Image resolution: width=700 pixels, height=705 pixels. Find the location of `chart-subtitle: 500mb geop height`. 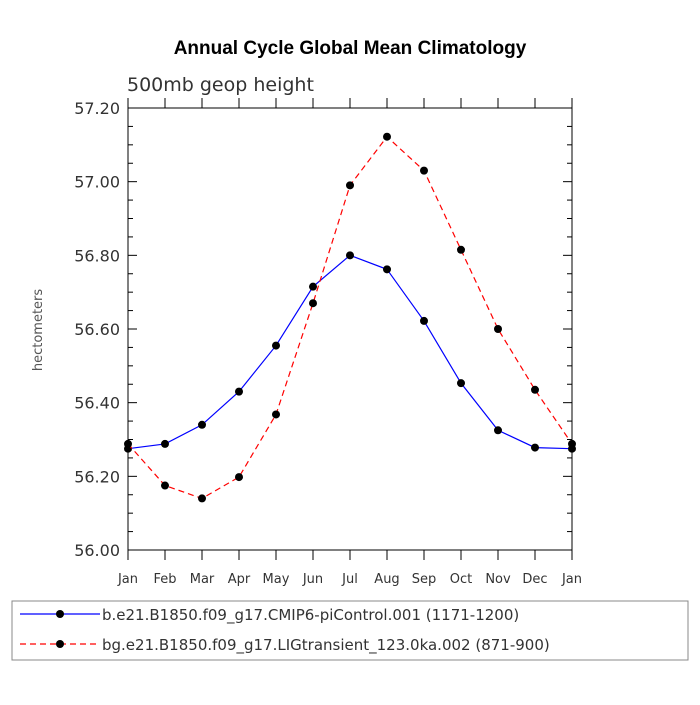

chart-subtitle: 500mb geop height is located at coordinates (220, 85).